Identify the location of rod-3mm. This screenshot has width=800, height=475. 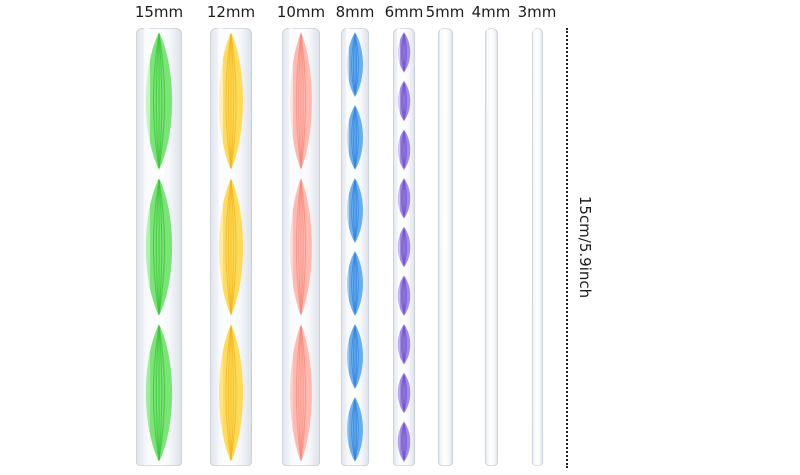
(537, 247).